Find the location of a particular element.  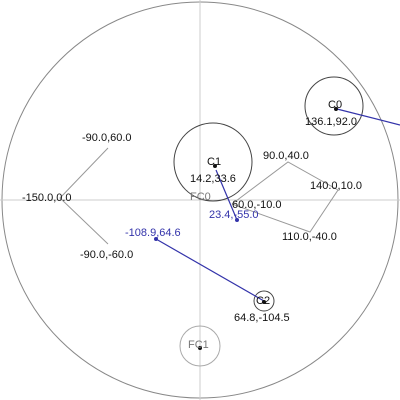

c0-vector is located at coordinates (368, 117).